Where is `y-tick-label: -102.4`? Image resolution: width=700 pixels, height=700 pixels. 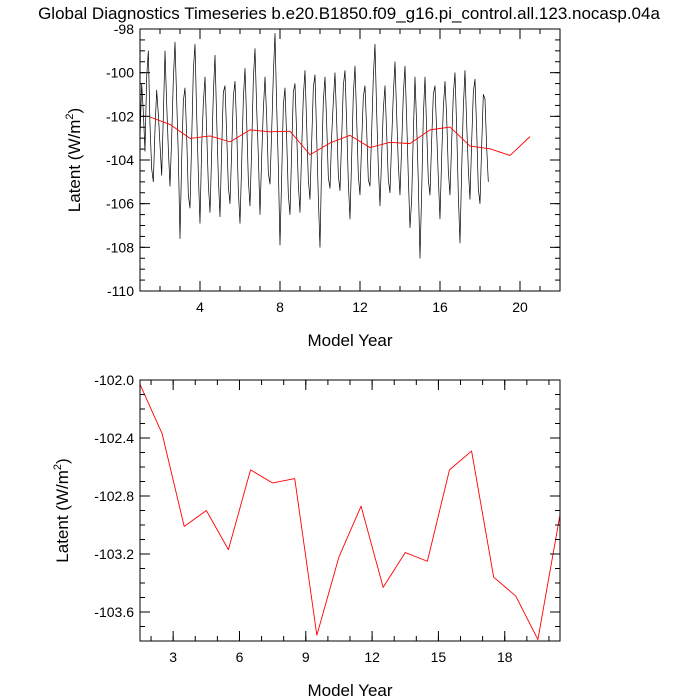
y-tick-label: -102.4 is located at coordinates (114, 438).